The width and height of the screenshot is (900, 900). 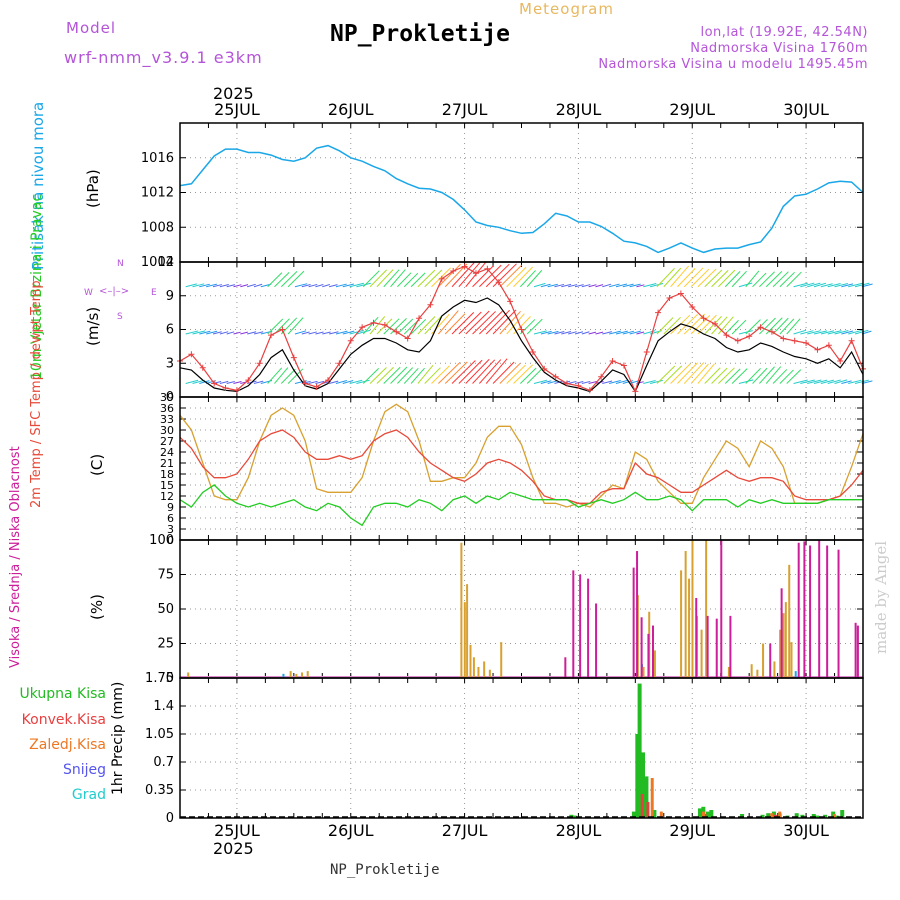 What do you see at coordinates (170, 540) in the screenshot?
I see `y-tick-label: 0` at bounding box center [170, 540].